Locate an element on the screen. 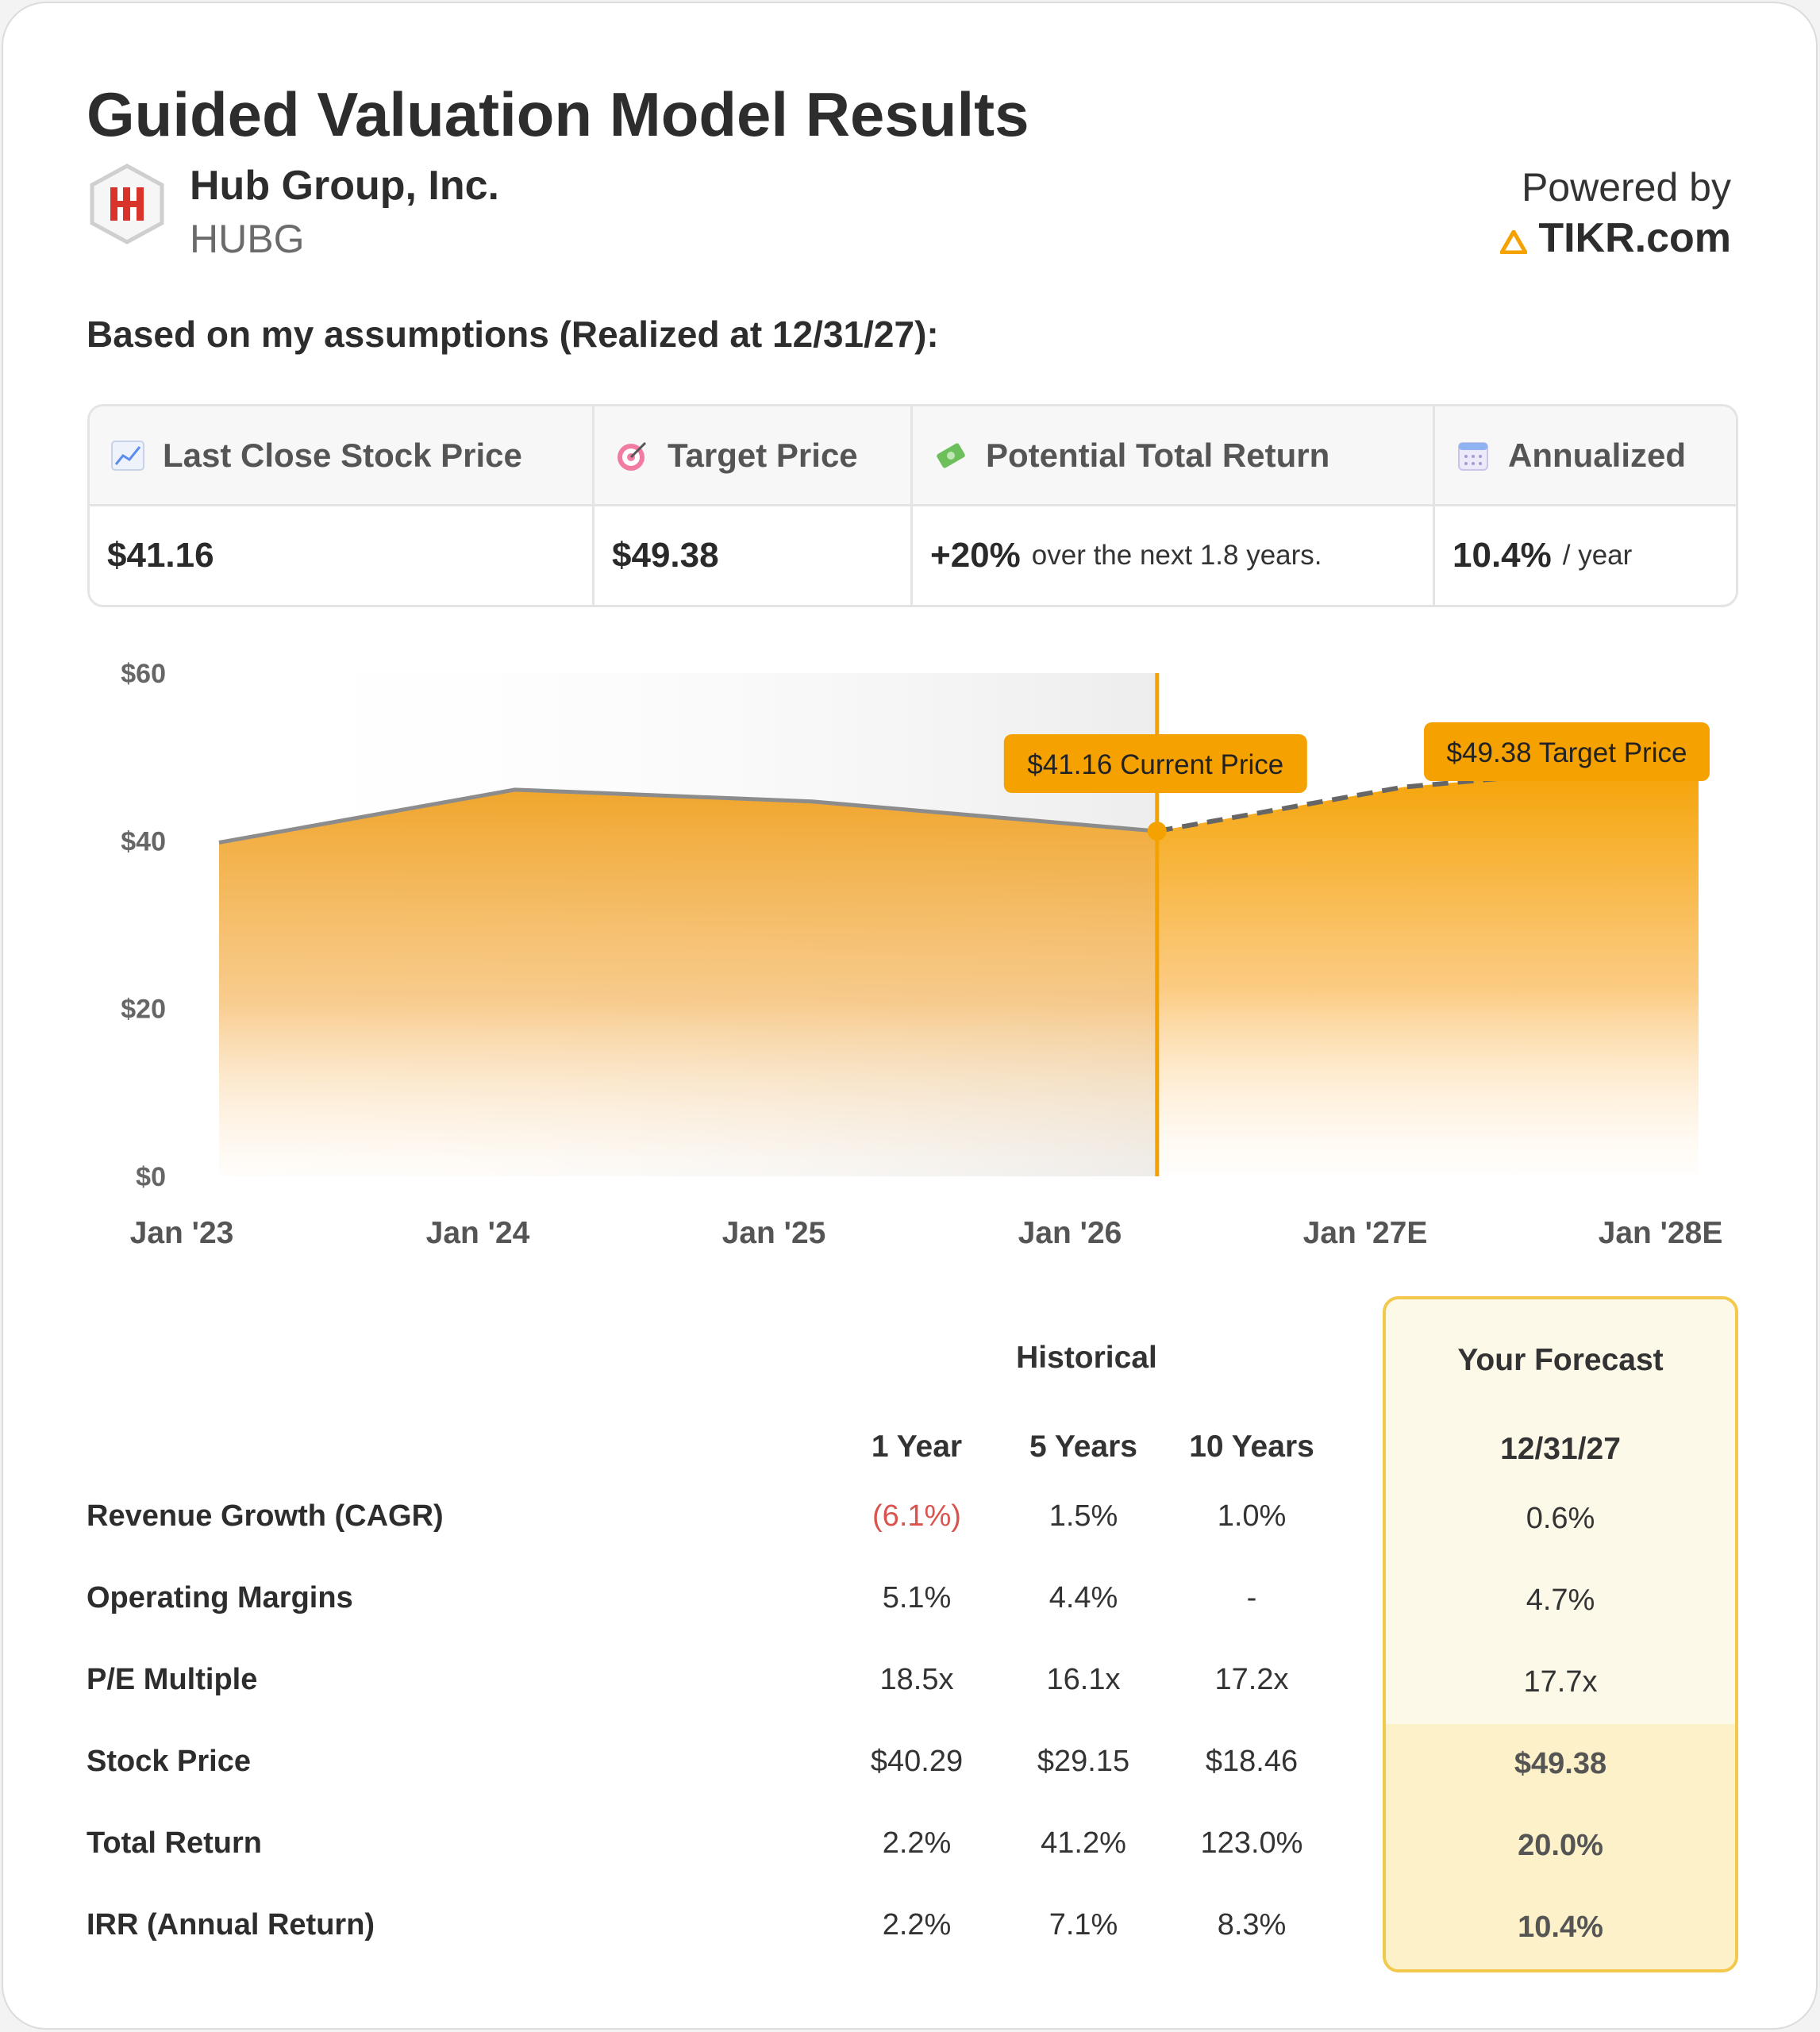 This screenshot has width=1820, height=2032. summary-annualized: Annualized 10.4% / year is located at coordinates (1585, 505).